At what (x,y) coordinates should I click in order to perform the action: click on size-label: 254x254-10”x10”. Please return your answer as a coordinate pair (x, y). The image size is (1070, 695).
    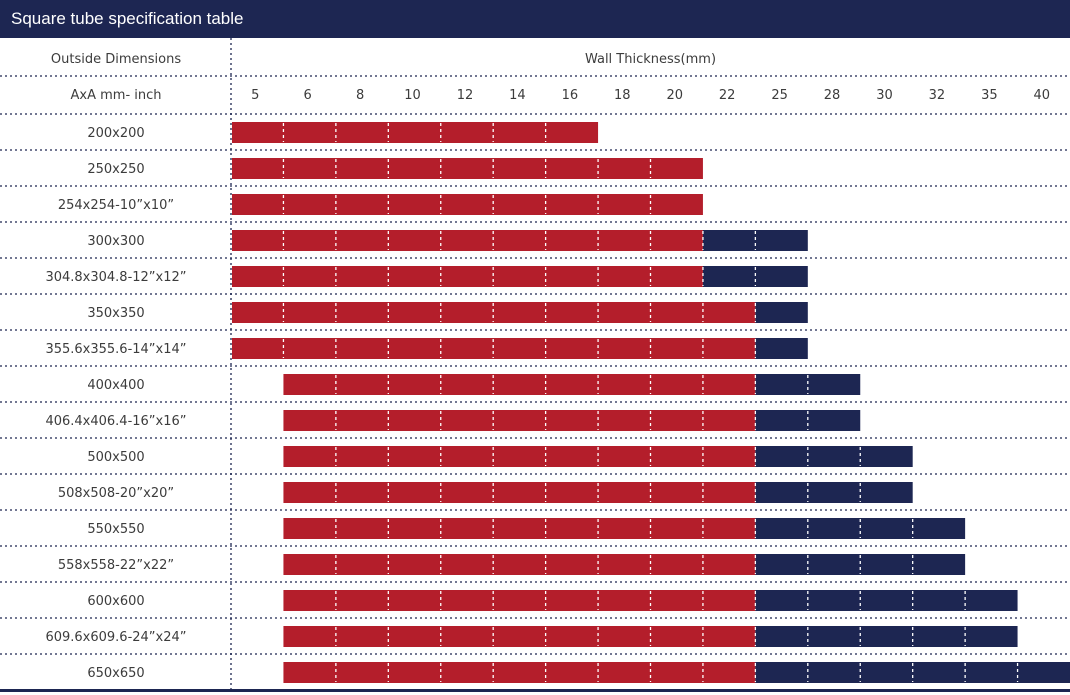
    Looking at the image, I should click on (116, 205).